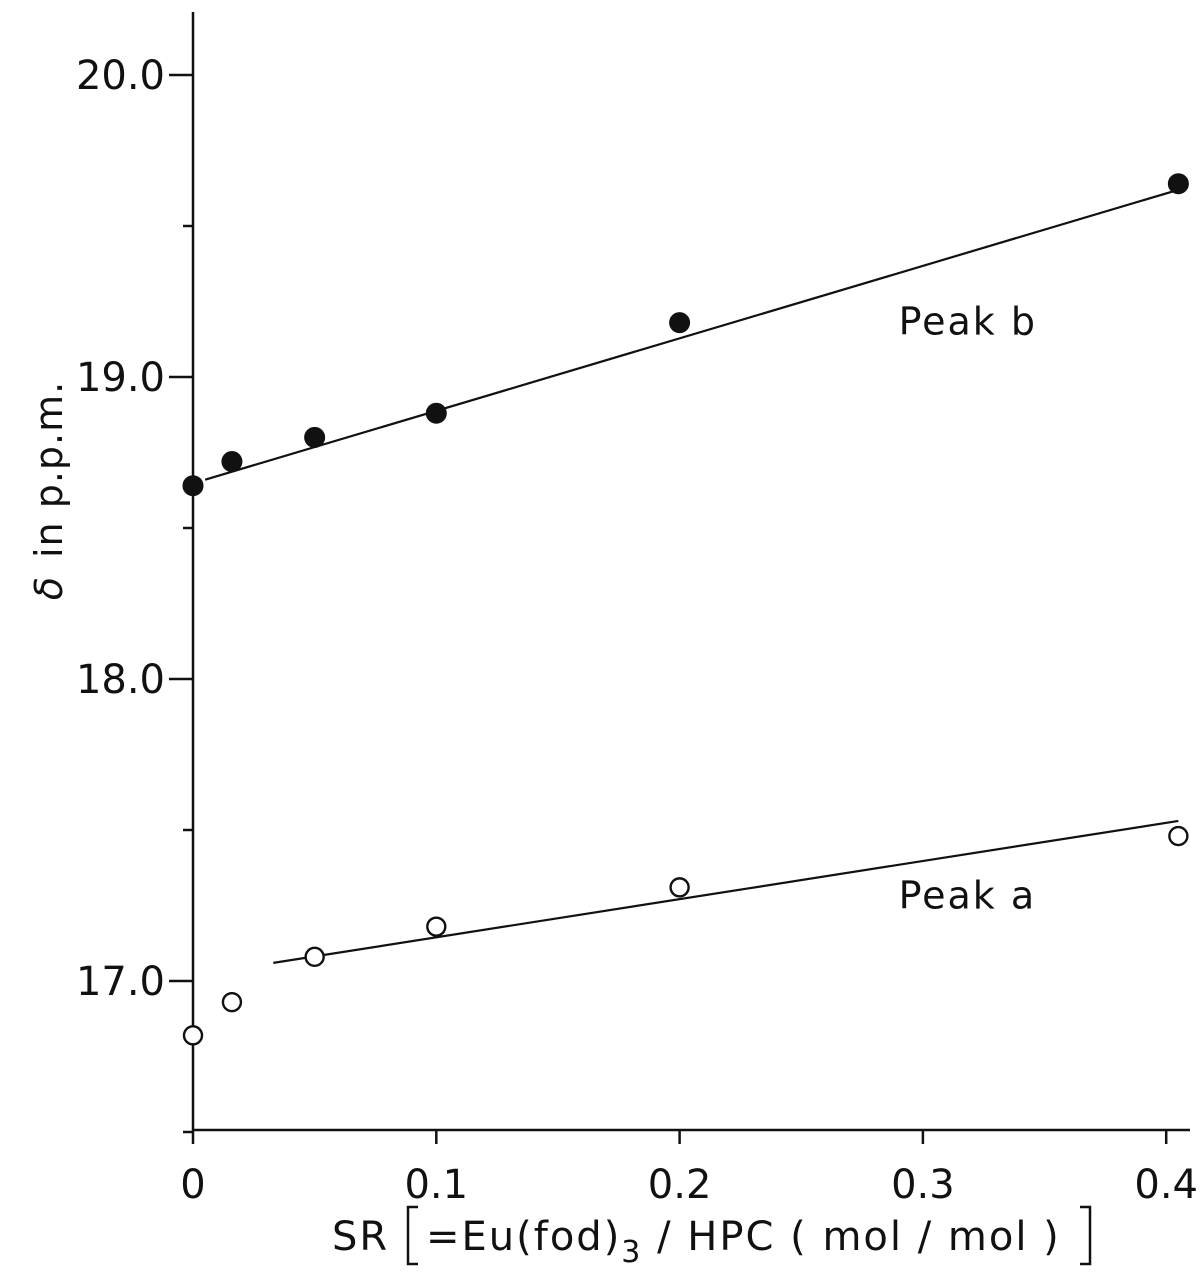 Image resolution: width=1202 pixels, height=1275 pixels. I want to click on y-tick-label: 17.0, so click(120, 982).